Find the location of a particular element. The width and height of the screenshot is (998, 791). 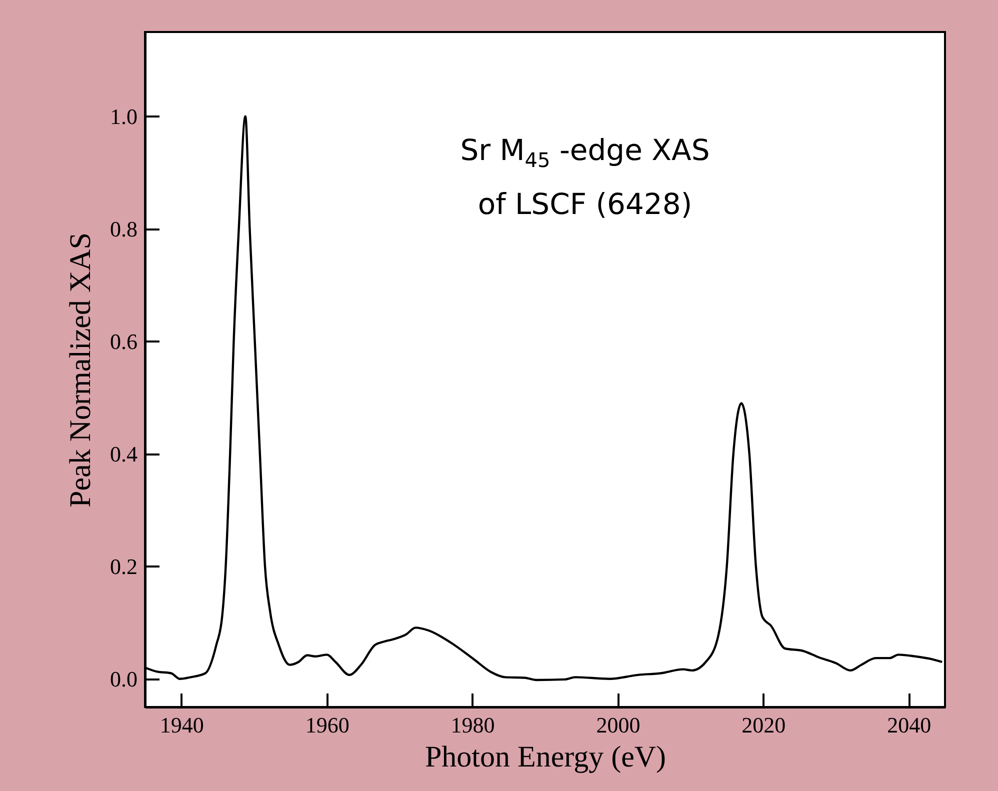

y-tick-label: 1.0 is located at coordinates (124, 116).